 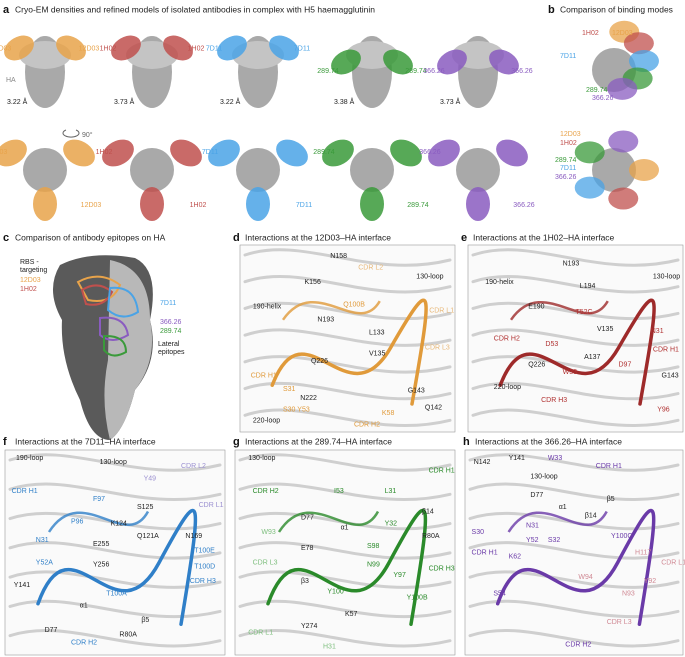 I want to click on label: Q226, so click(x=536, y=365).